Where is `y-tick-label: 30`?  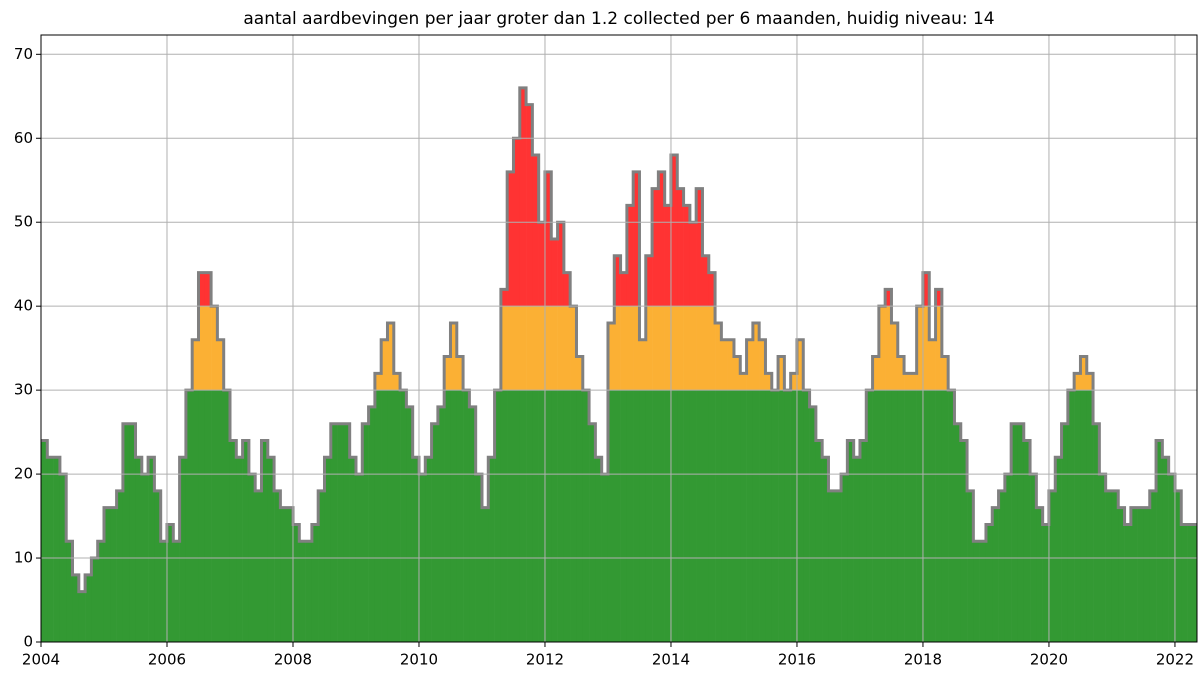 y-tick-label: 30 is located at coordinates (23, 390).